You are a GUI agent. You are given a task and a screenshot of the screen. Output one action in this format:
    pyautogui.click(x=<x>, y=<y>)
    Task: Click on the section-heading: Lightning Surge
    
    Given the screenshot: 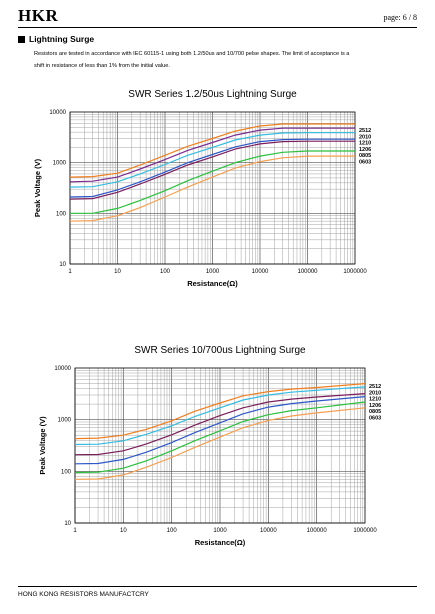 What is the action you would take?
    pyautogui.click(x=56, y=39)
    